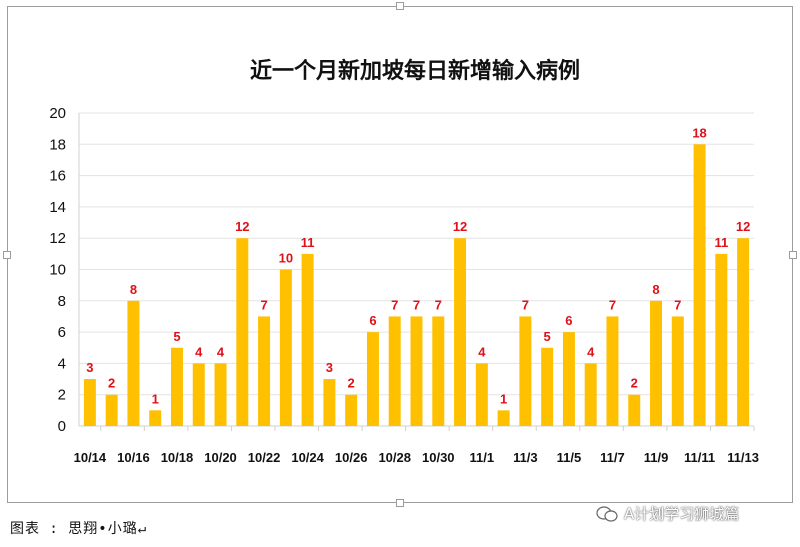 The width and height of the screenshot is (800, 547). I want to click on y-tick-label: 4, so click(62, 363).